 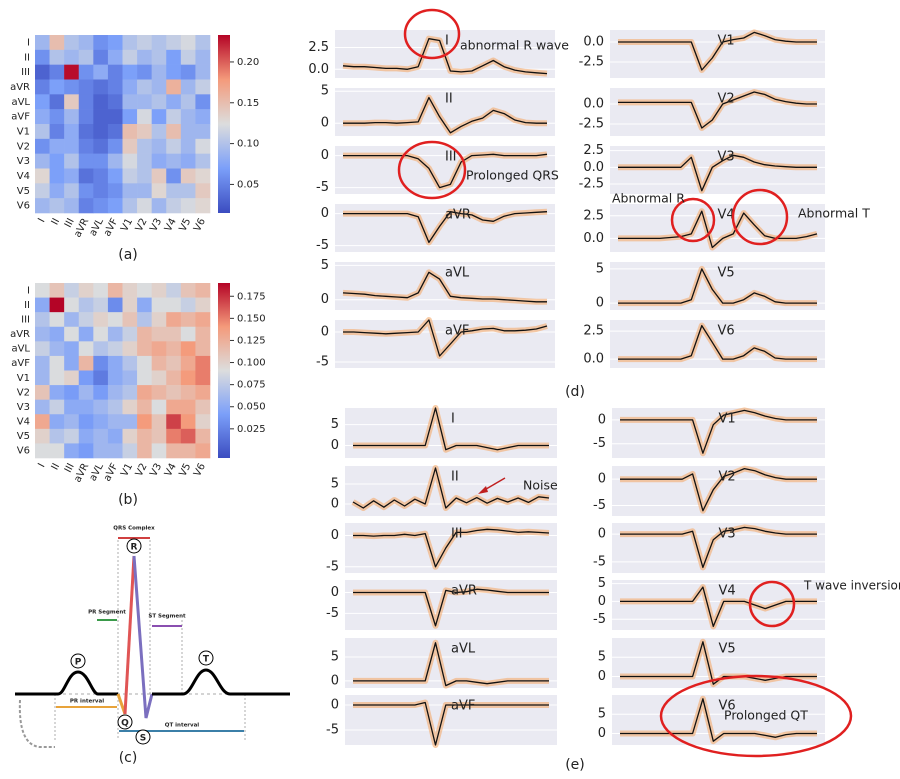 What do you see at coordinates (514, 45) in the screenshot?
I see `annotation: abnormal R wave` at bounding box center [514, 45].